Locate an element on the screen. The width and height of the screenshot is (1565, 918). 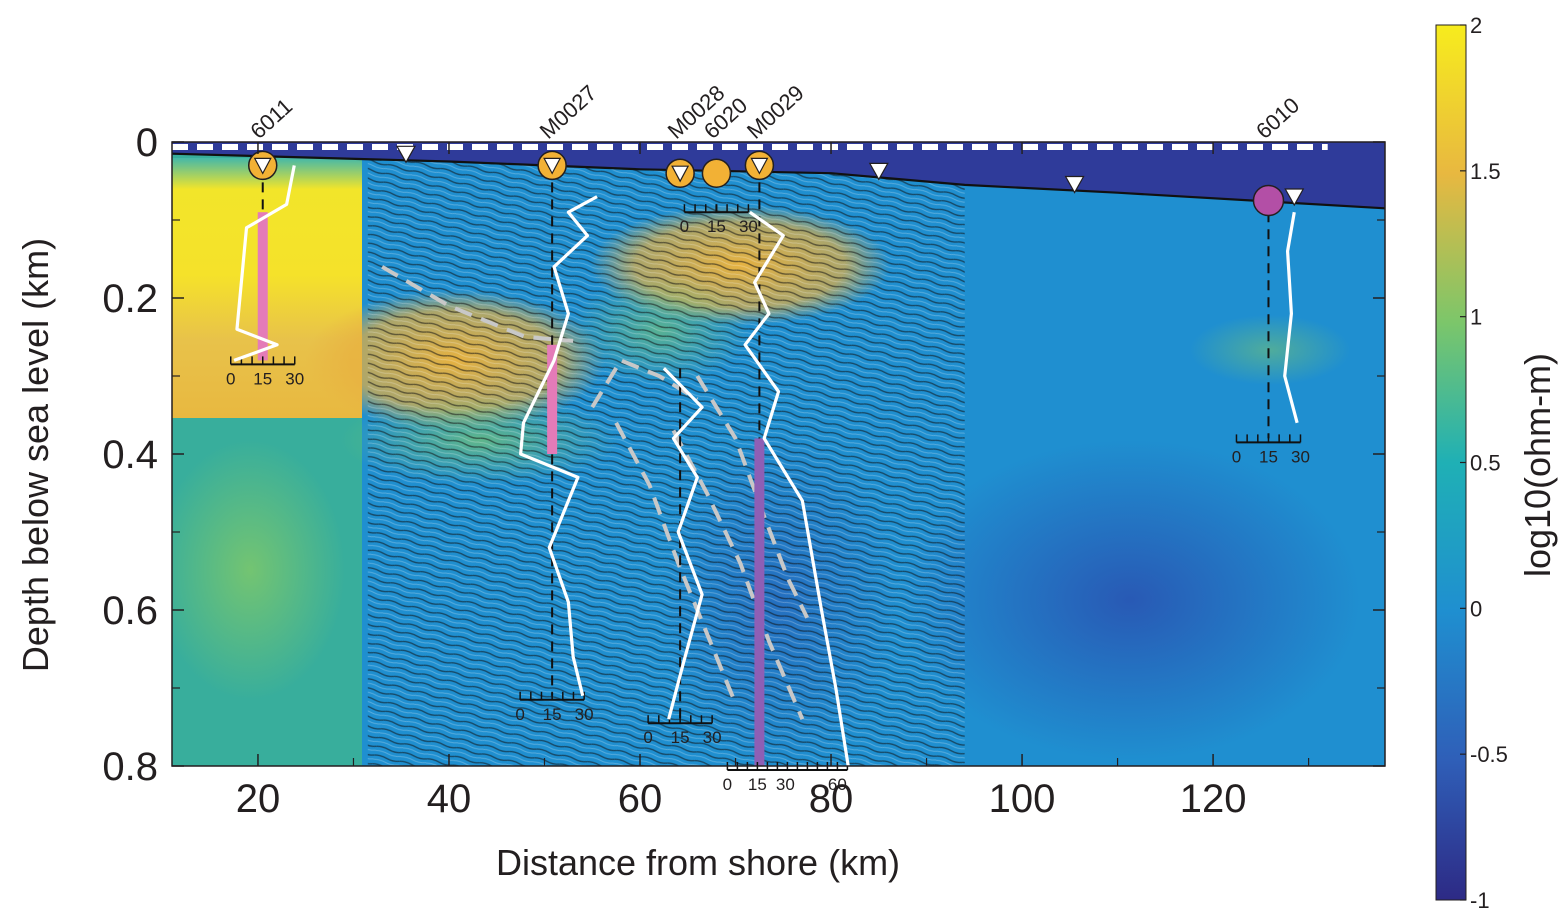
colorbar-tick-label: -1 is located at coordinates (1480, 900).